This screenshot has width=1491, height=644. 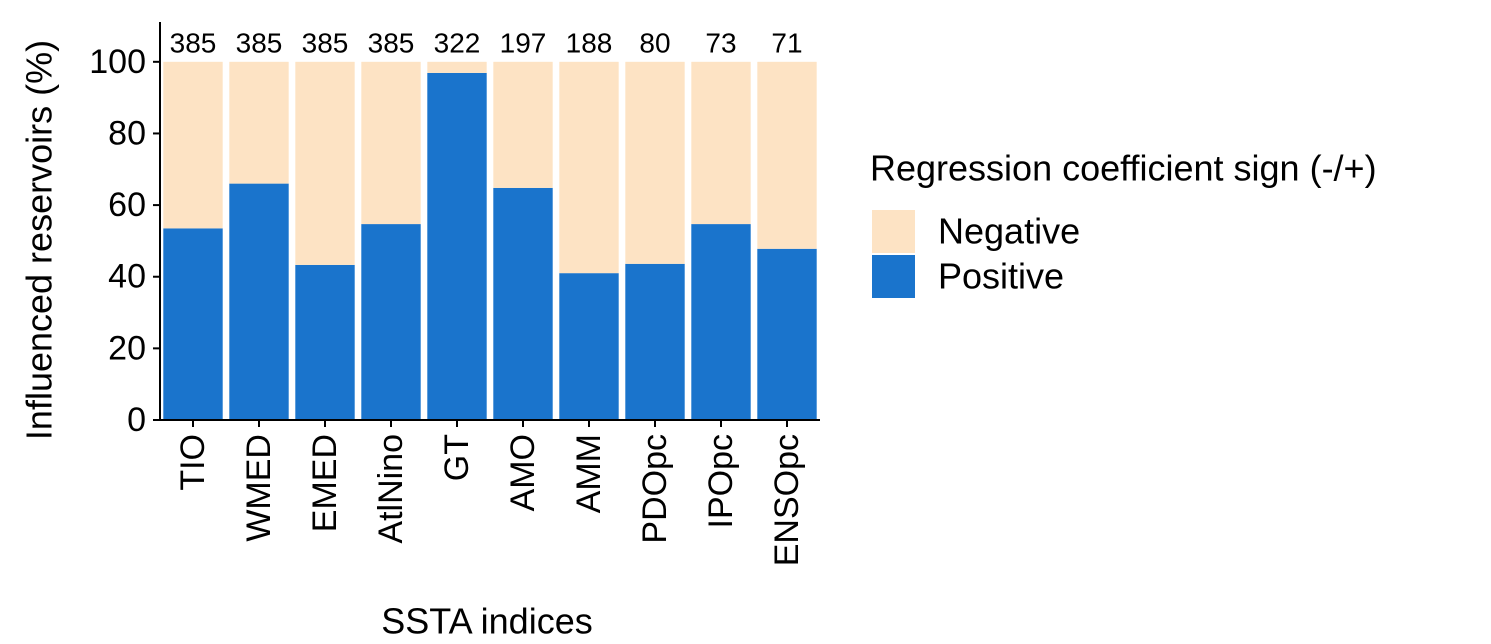 What do you see at coordinates (1009, 231) in the screenshot?
I see `legend-label: Negative` at bounding box center [1009, 231].